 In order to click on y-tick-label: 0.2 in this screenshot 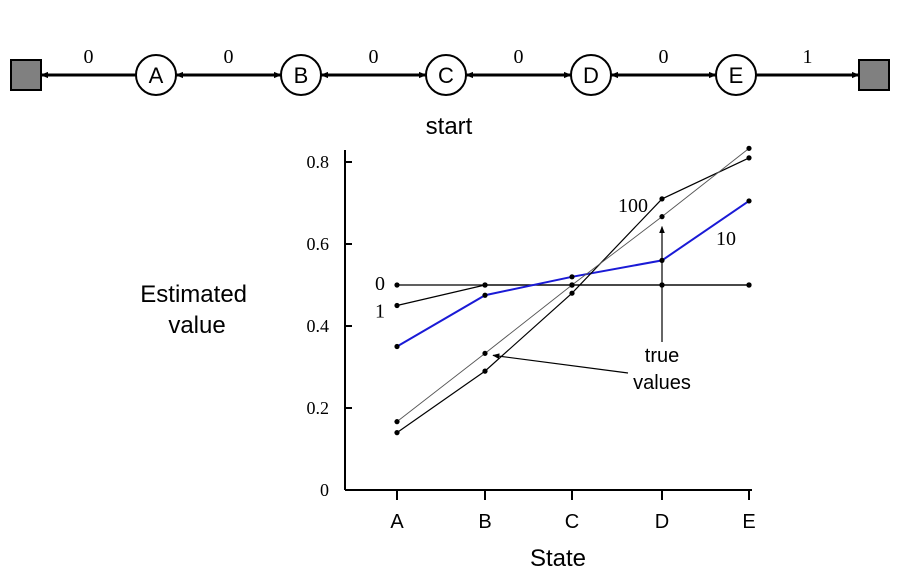, I will do `click(318, 408)`.